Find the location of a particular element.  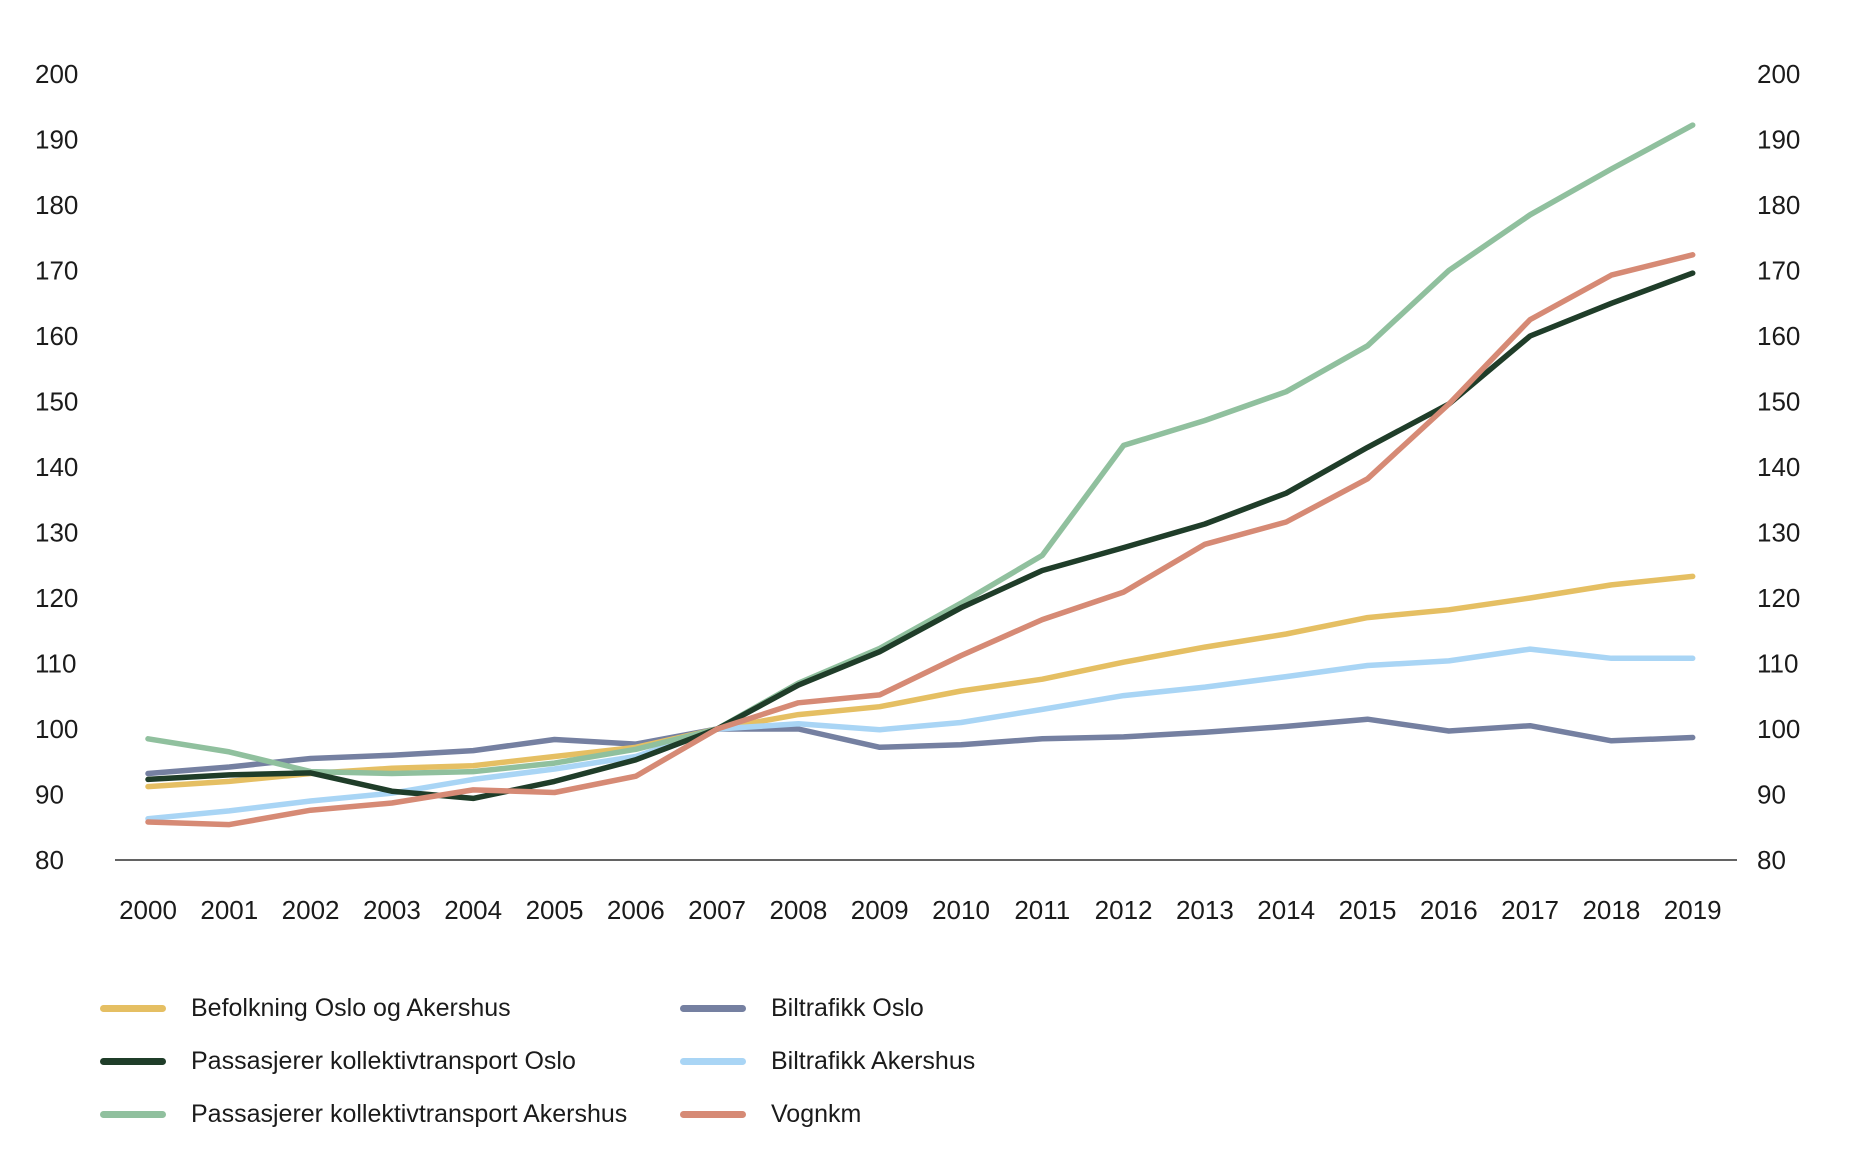

x-axis-tick-label: 2012 is located at coordinates (1124, 910).